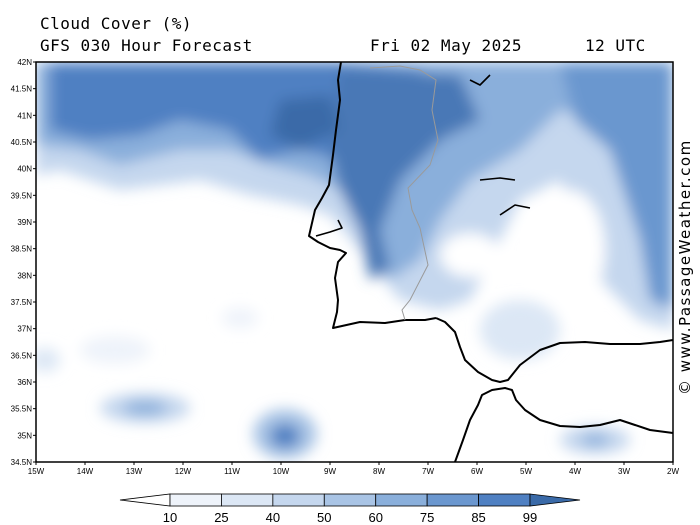  What do you see at coordinates (22, 249) in the screenshot?
I see `lat-label: 38.5N` at bounding box center [22, 249].